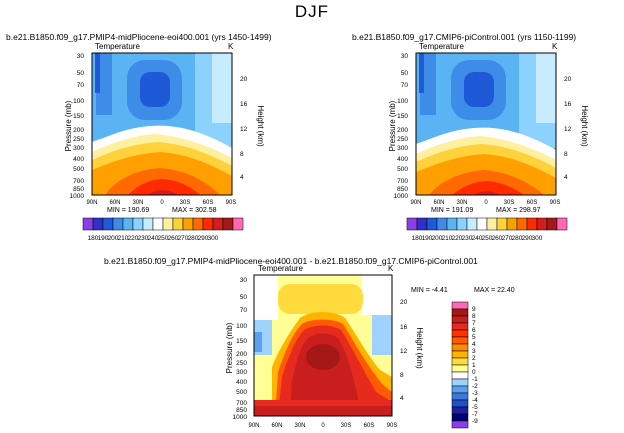 This screenshot has width=624, height=433. What do you see at coordinates (429, 290) in the screenshot?
I see `panel-3-min-label: MIN = -4.41` at bounding box center [429, 290].